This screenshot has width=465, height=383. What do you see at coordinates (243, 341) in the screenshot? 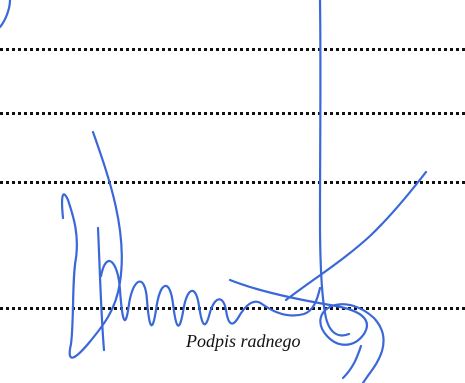
I see `signature-caption: Podpis radnego` at bounding box center [243, 341].